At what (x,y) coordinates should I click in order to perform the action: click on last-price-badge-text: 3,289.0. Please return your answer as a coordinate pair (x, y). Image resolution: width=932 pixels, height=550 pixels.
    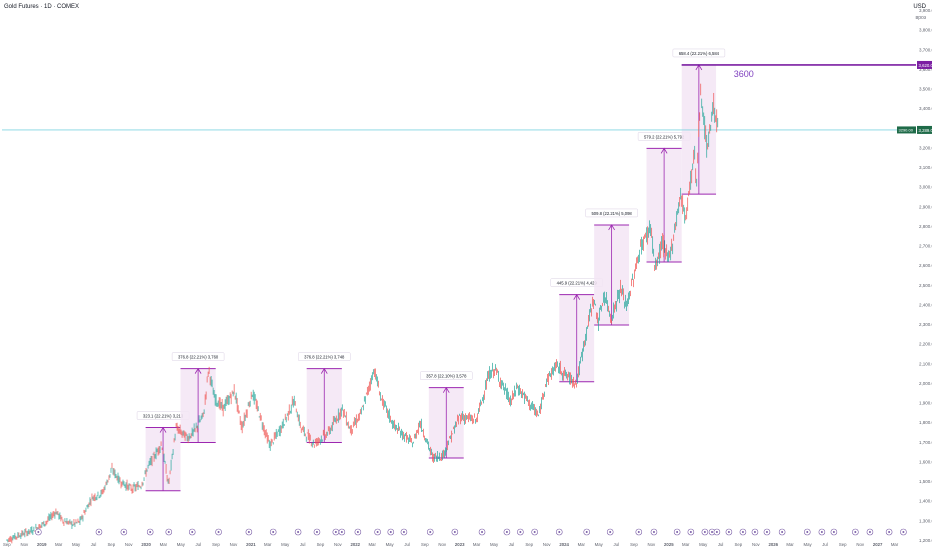
    Looking at the image, I should click on (925, 130).